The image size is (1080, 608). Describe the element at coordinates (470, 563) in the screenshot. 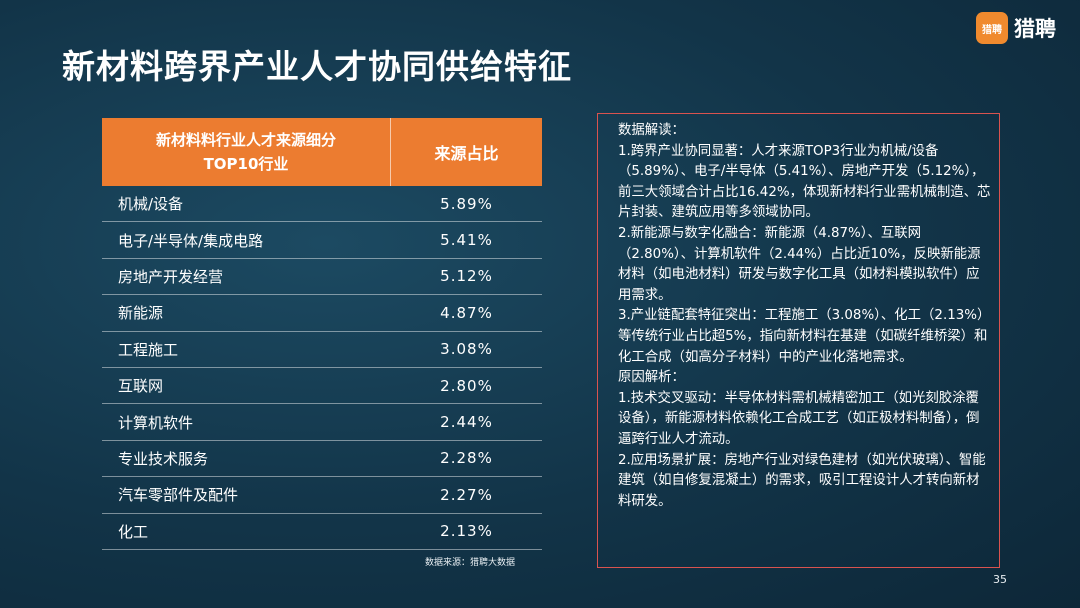

I see `data-source-note: 数据来源：猎聘大数据` at that location.